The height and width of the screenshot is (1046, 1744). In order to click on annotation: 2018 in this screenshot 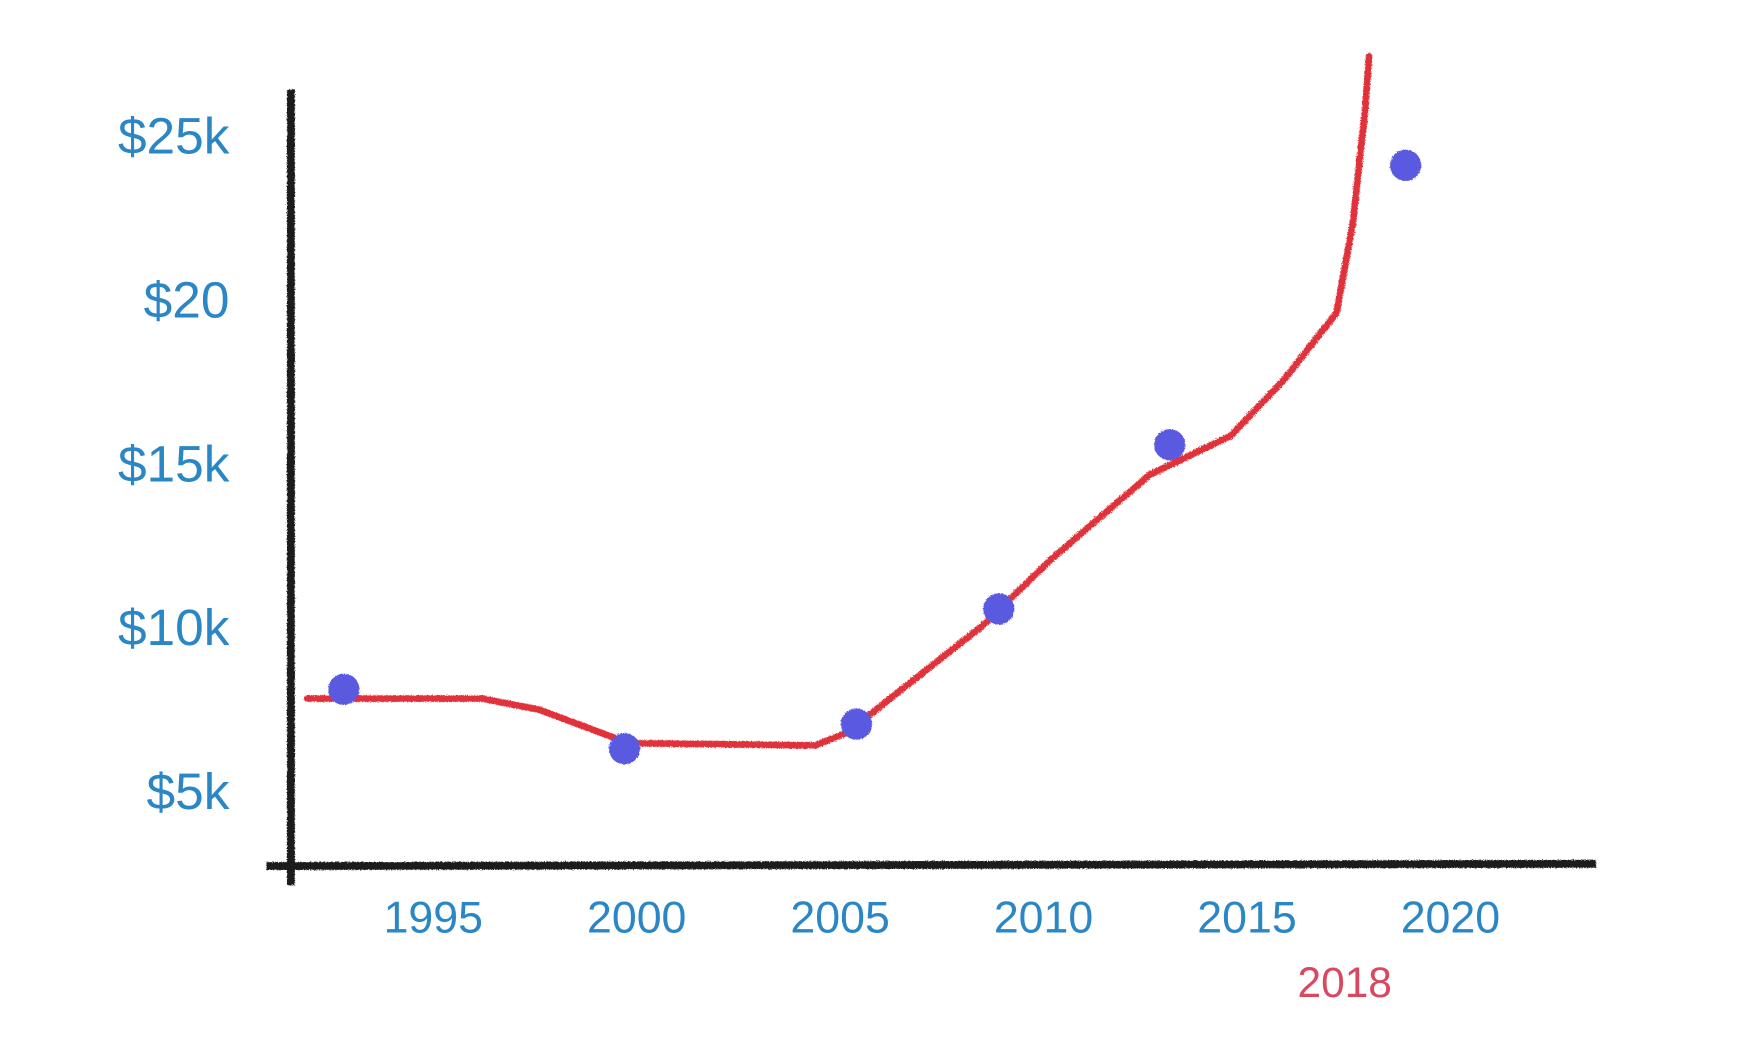, I will do `click(1344, 982)`.